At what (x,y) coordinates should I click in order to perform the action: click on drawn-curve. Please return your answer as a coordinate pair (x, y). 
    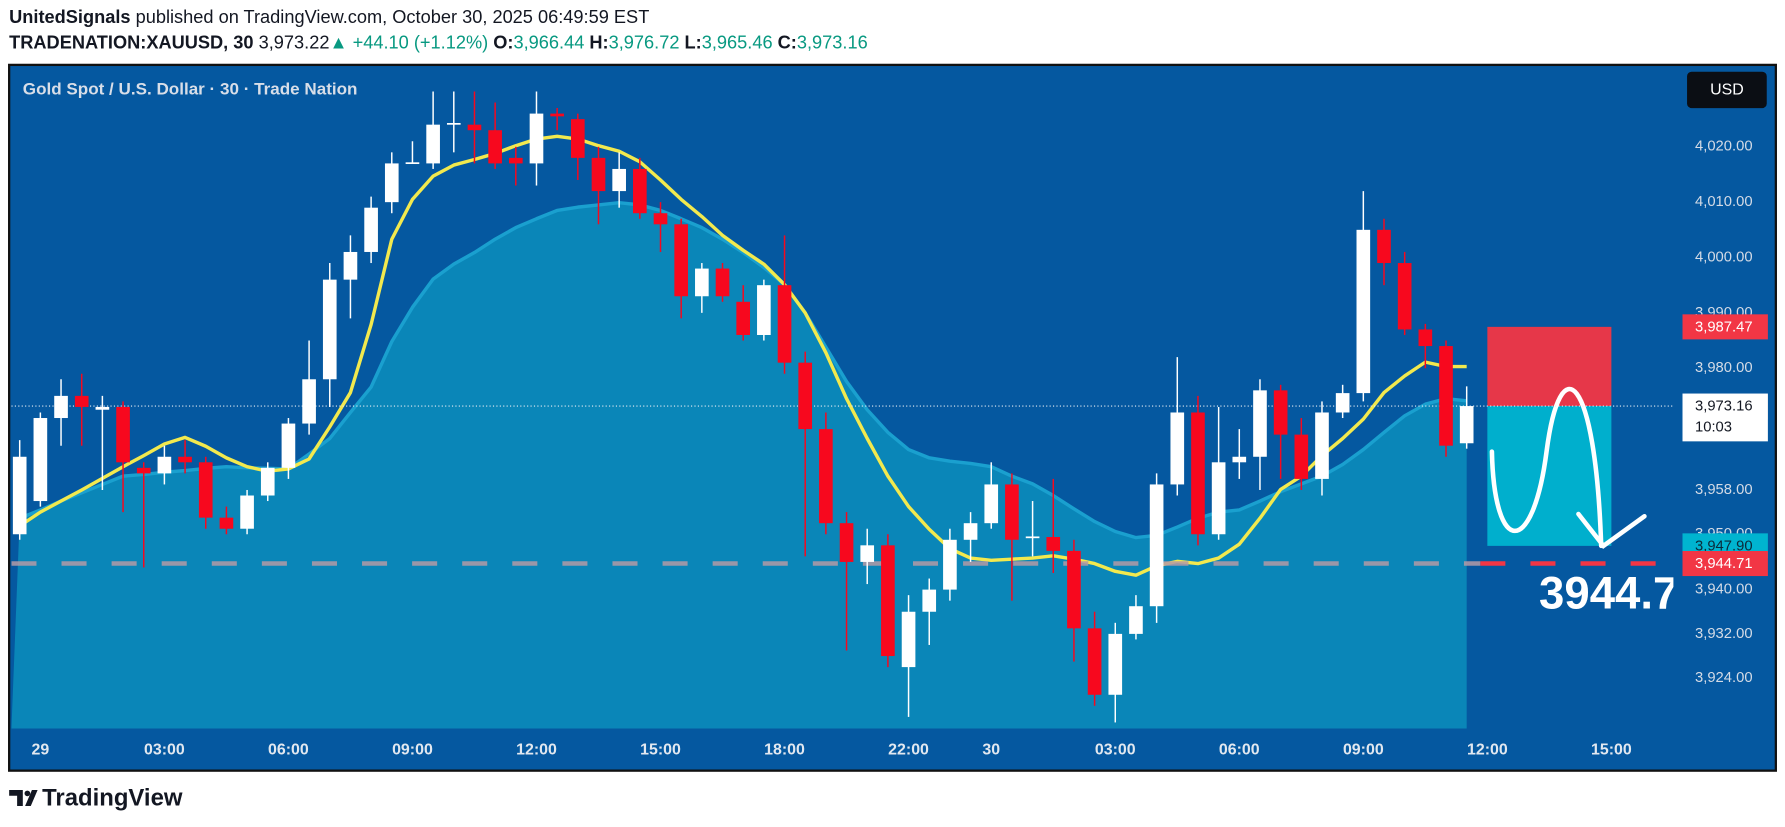
    Looking at the image, I should click on (1546, 467).